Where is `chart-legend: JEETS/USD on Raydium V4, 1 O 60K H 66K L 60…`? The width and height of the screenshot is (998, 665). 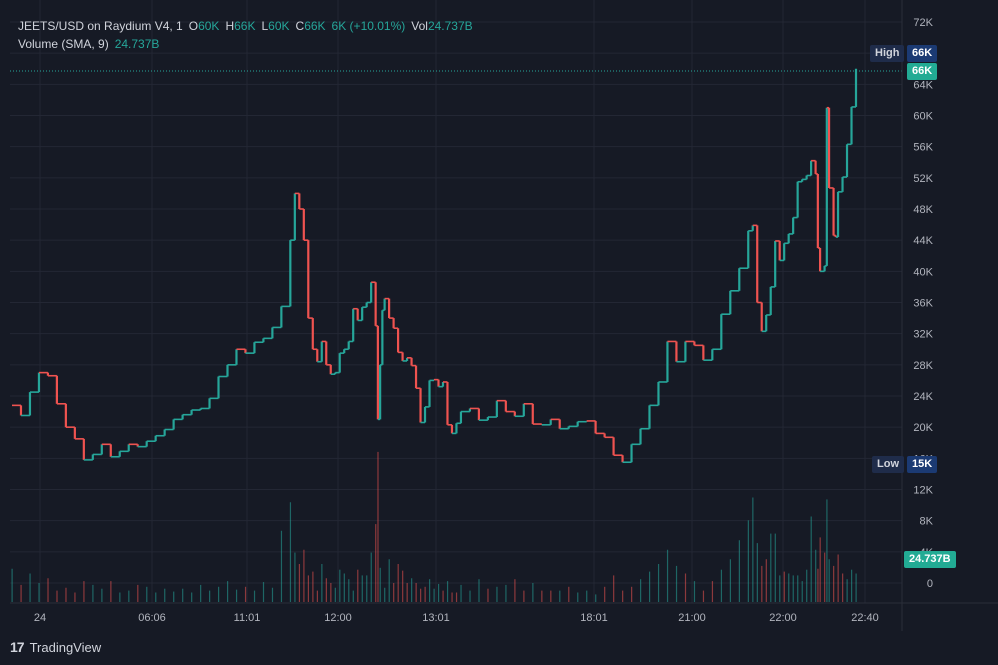
chart-legend: JEETS/USD on Raydium V4, 1 O 60K H 66K L 60… is located at coordinates (245, 35).